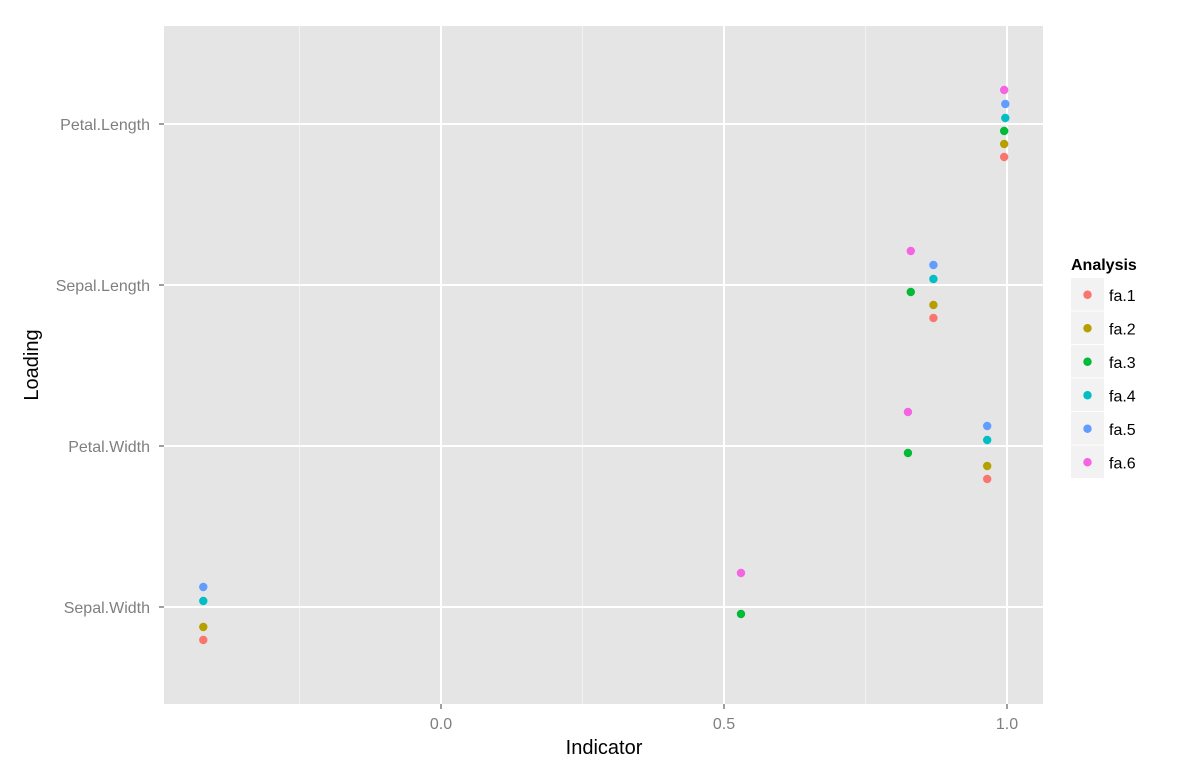 The image size is (1200, 775). Describe the element at coordinates (103, 286) in the screenshot. I see `y-tick-label: Sepal.Length` at that location.